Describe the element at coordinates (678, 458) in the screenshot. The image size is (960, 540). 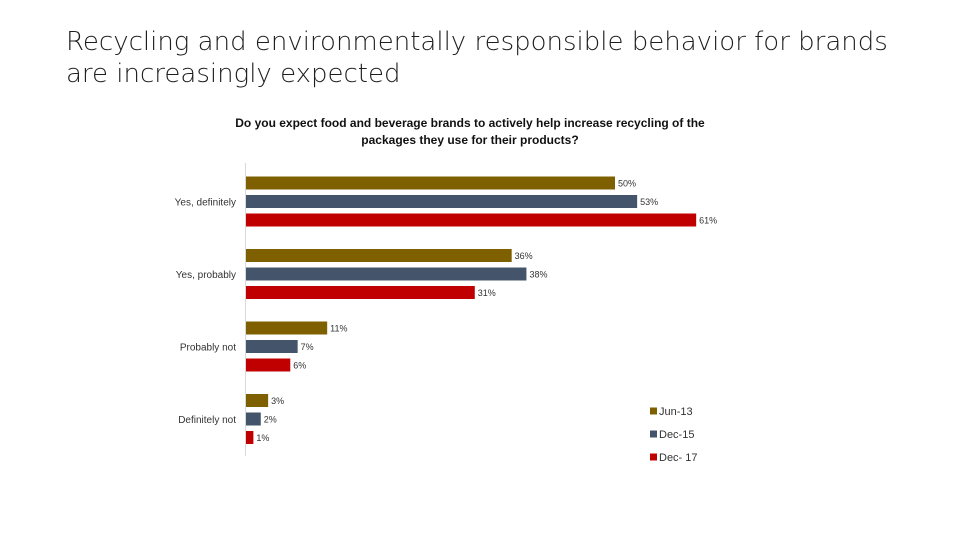
I see `legend-label-dec-17: Dec- 17` at that location.